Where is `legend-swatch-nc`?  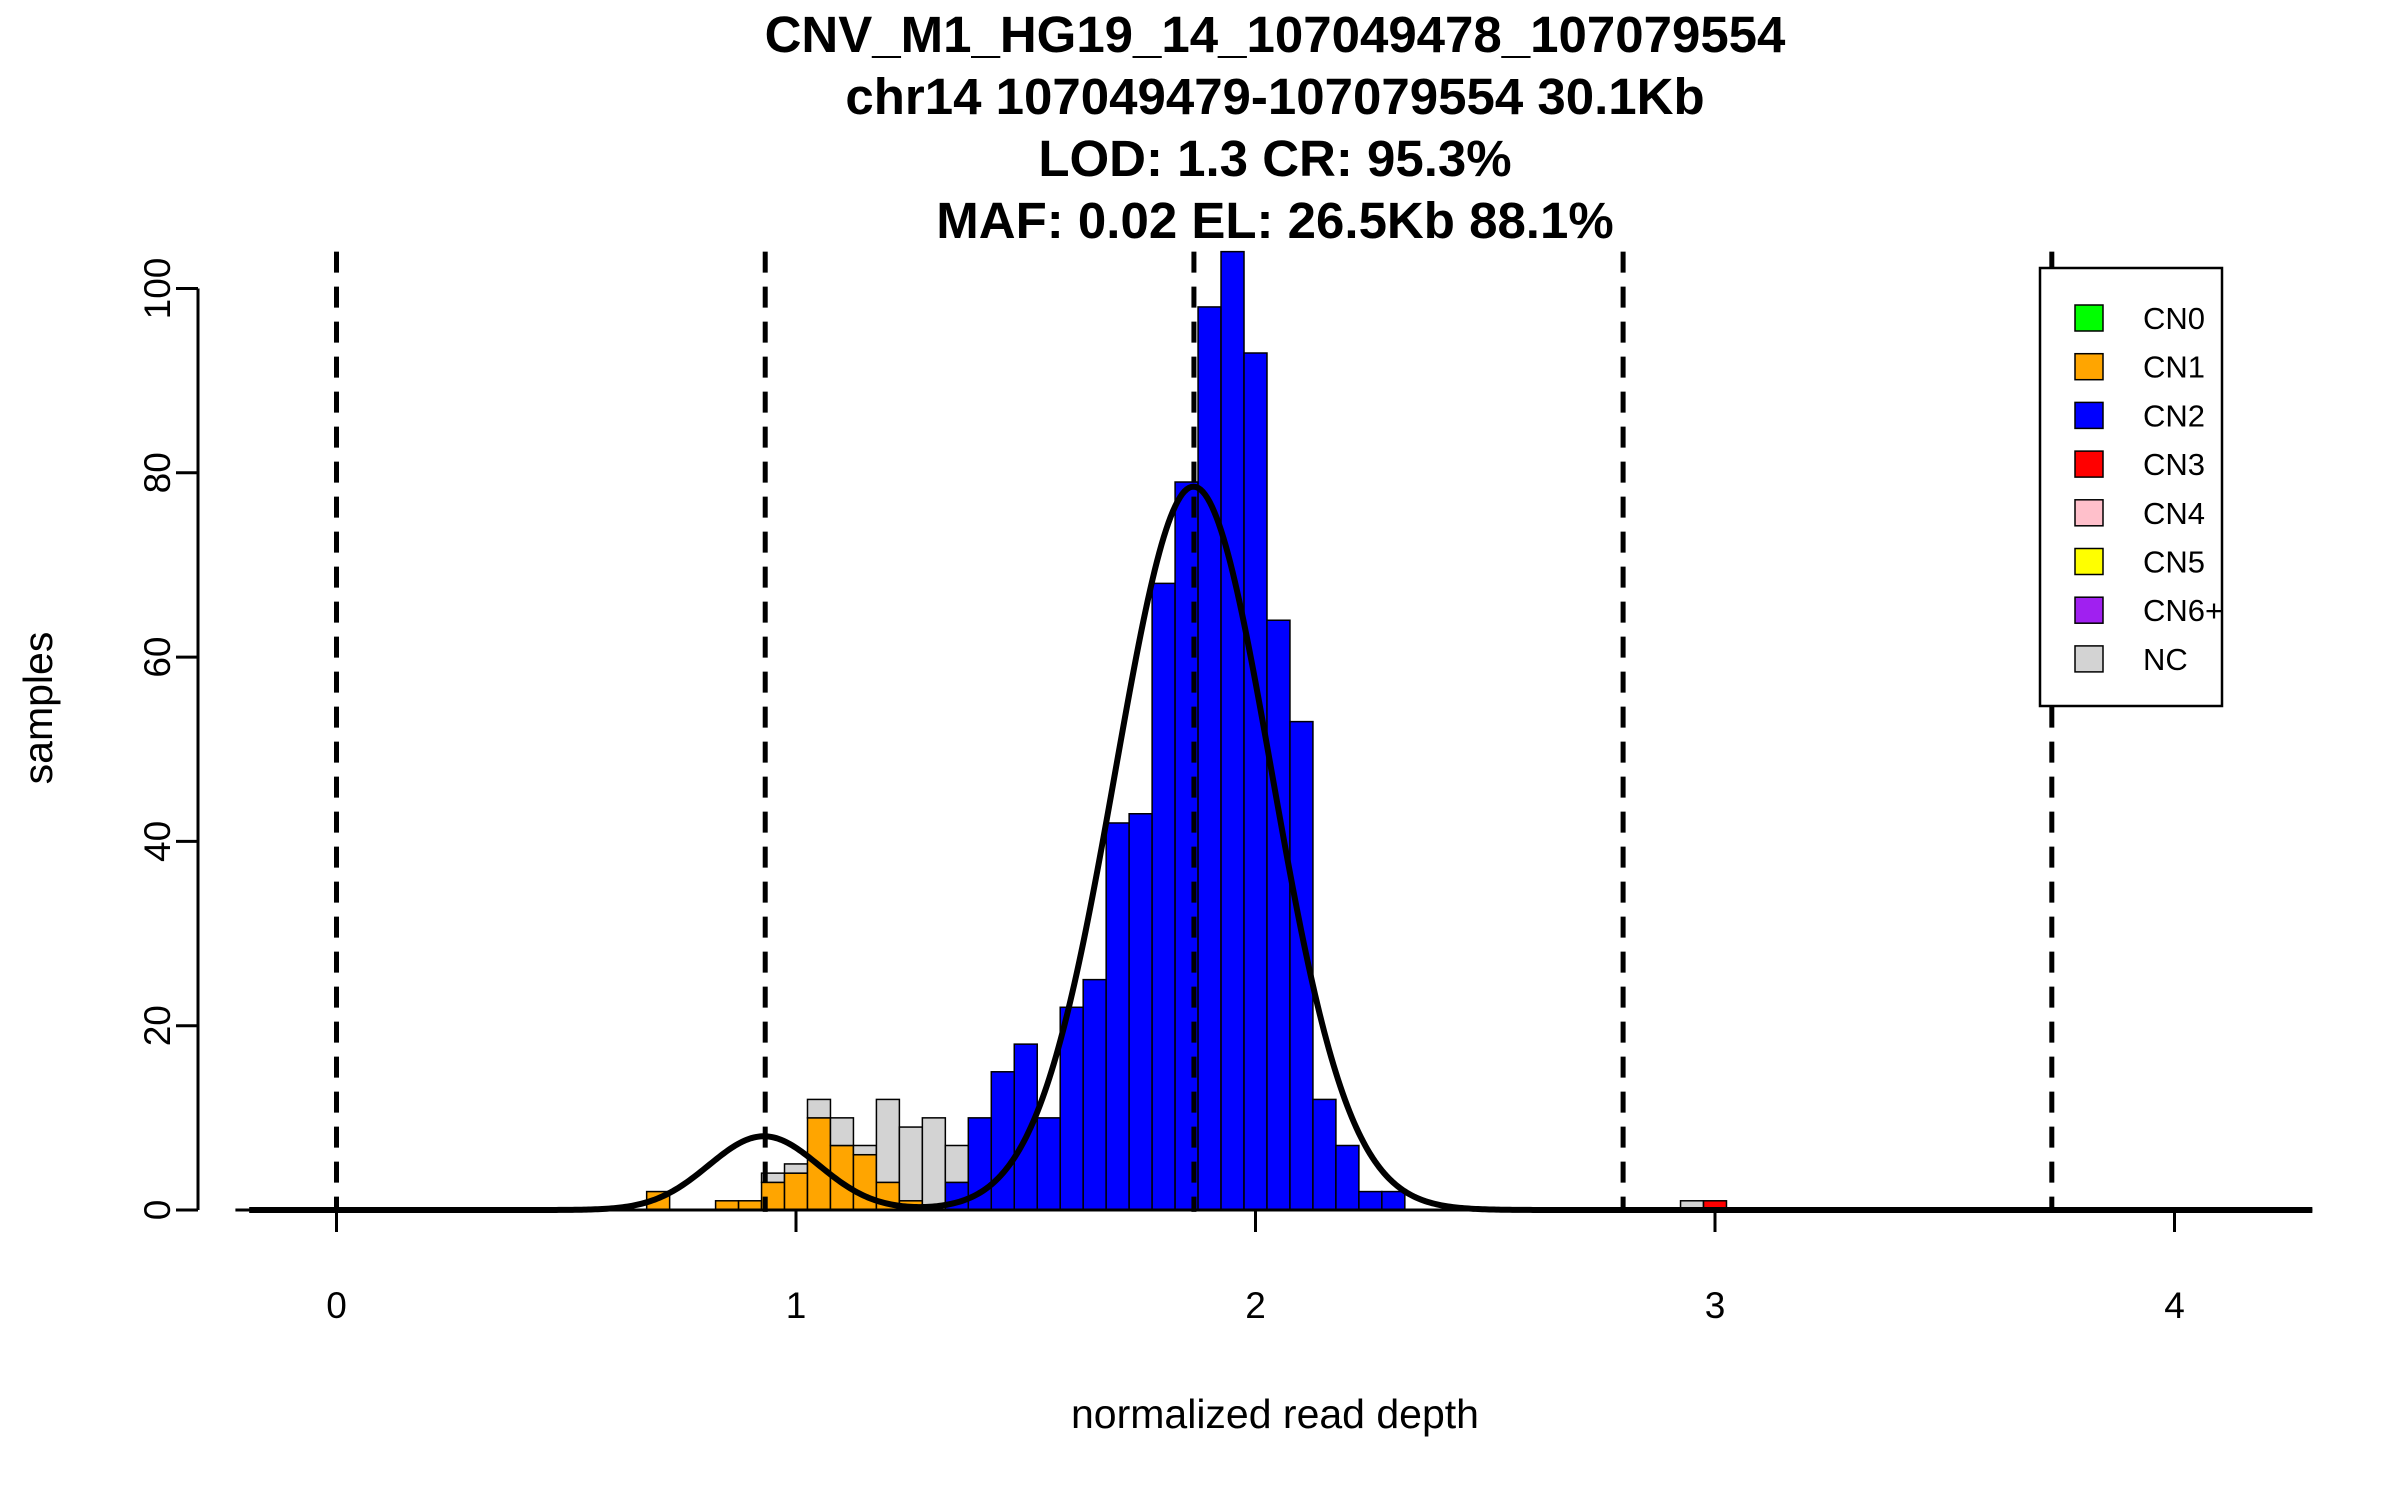
legend-swatch-nc is located at coordinates (2089, 659).